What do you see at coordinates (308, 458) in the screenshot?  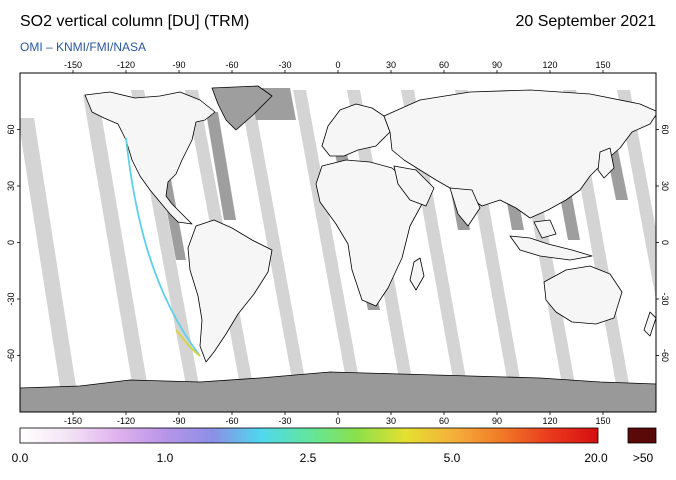 I see `colorbar-label: 2.5` at bounding box center [308, 458].